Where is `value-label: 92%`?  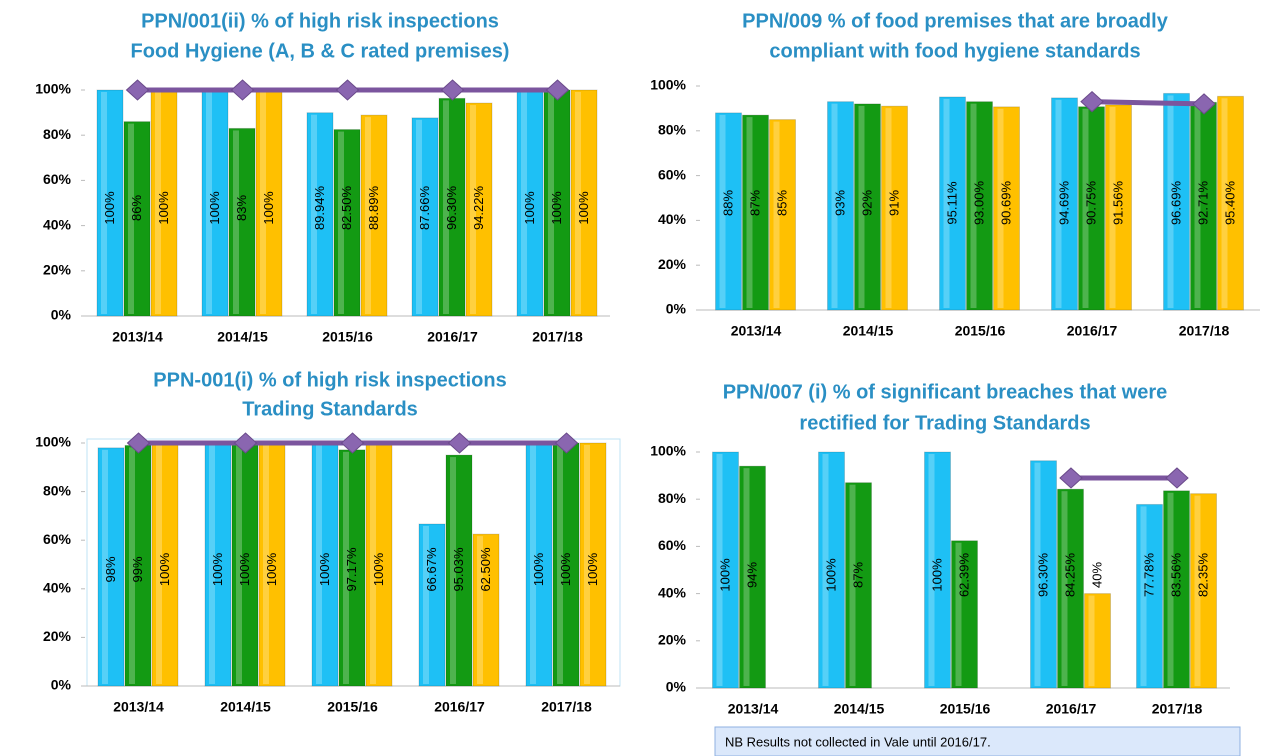
value-label: 92% is located at coordinates (866, 203).